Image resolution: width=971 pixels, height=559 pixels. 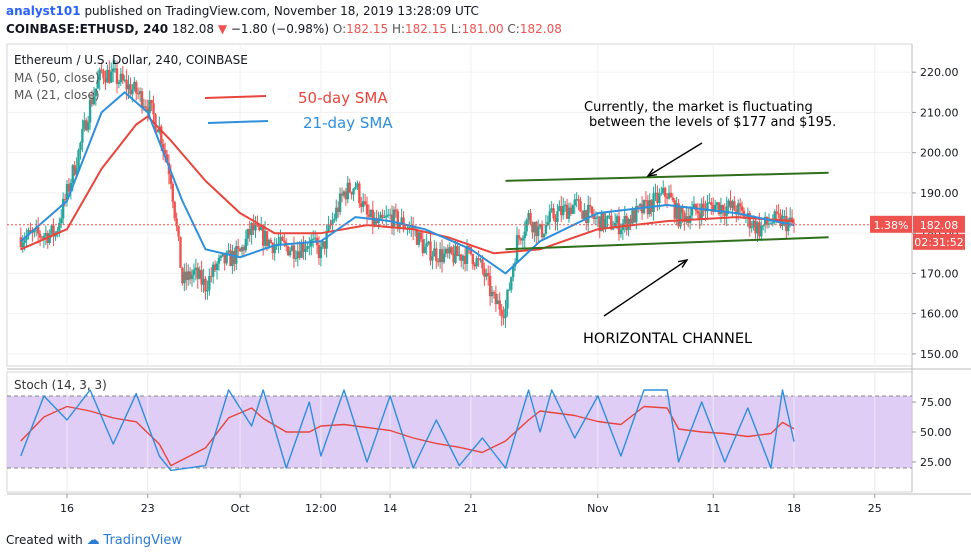 What do you see at coordinates (712, 122) in the screenshot?
I see `market-note-line2: between the levels of $177 and $195.` at bounding box center [712, 122].